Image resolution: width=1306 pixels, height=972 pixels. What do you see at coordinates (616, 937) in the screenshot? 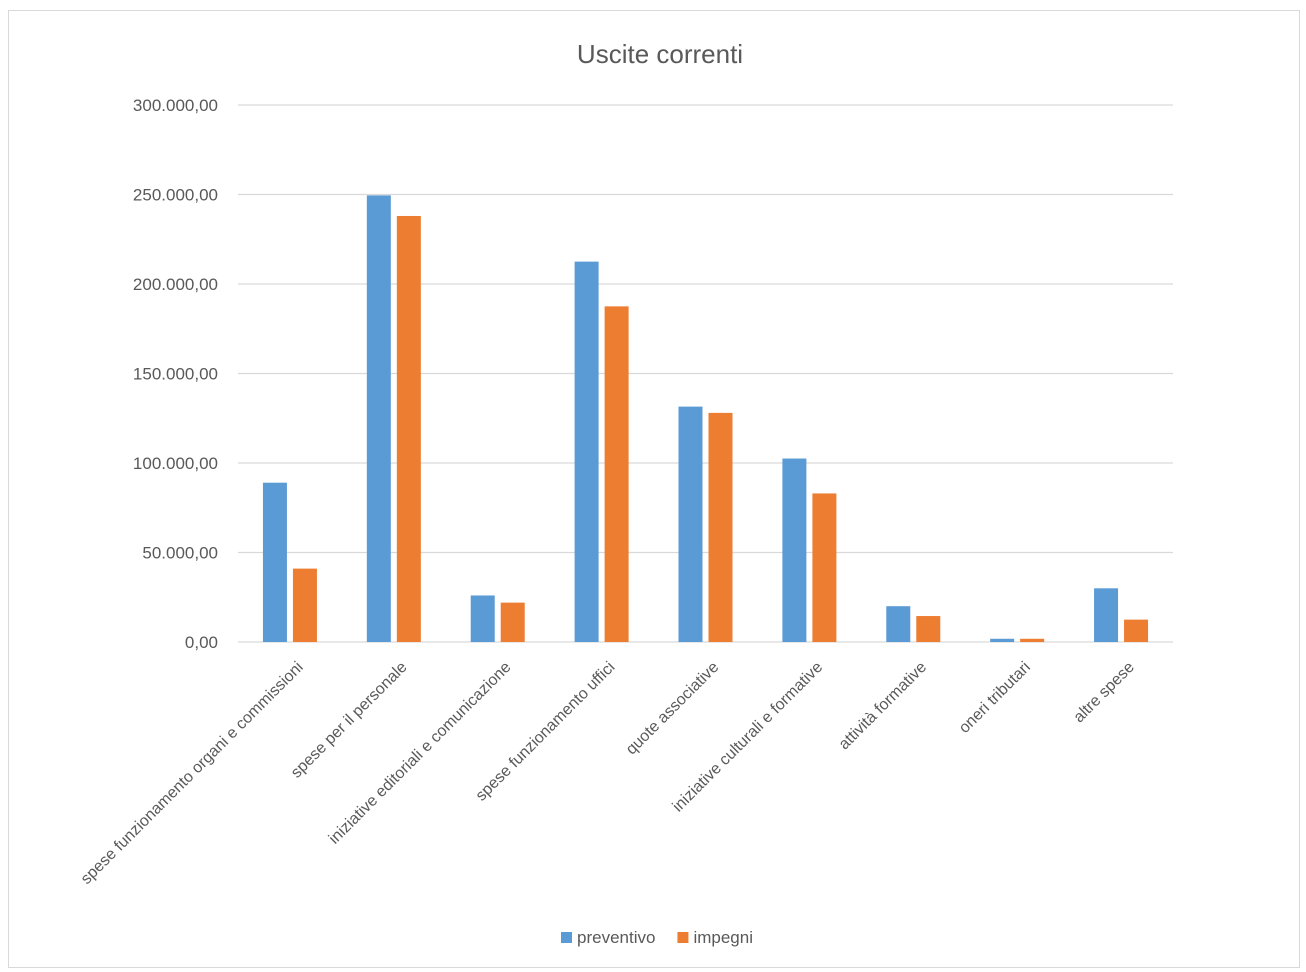
I see `legend-label-preventivo: preventivo` at bounding box center [616, 937].